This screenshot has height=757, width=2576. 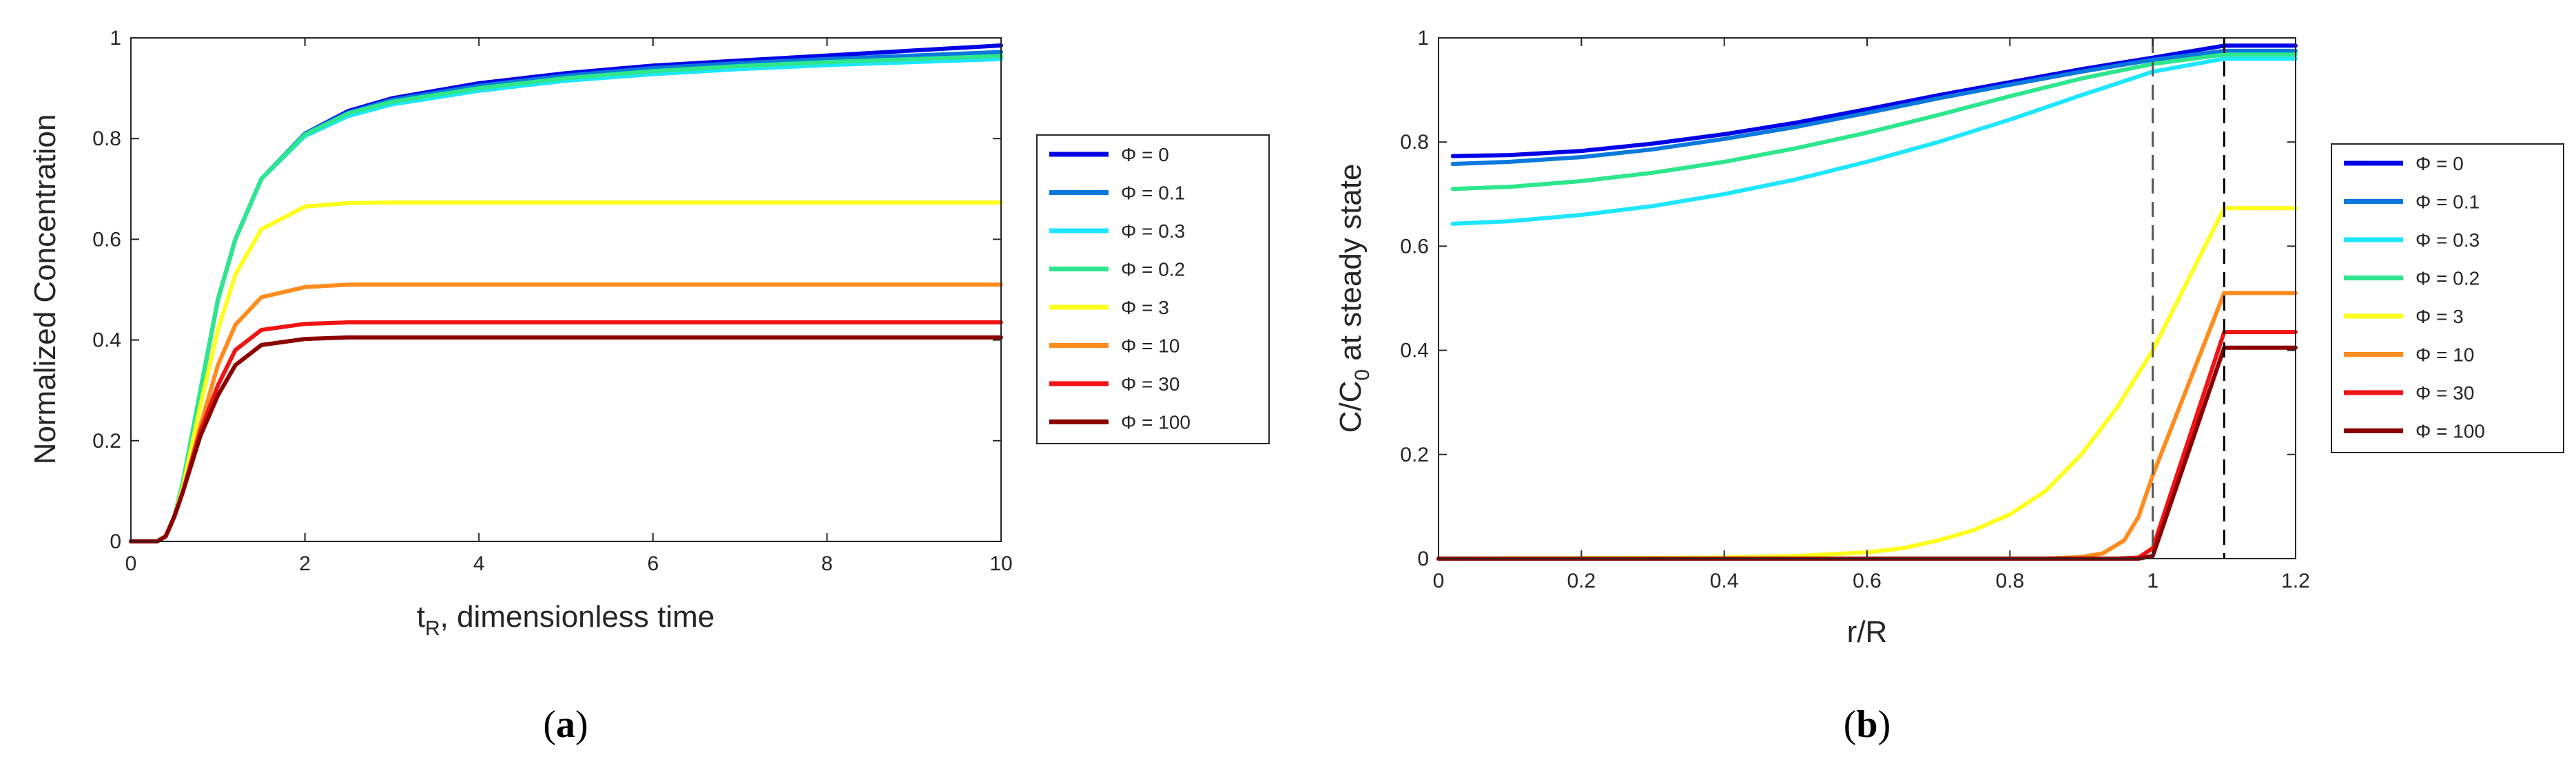 What do you see at coordinates (1150, 384) in the screenshot?
I see `chart-a-legend-label-6: Φ = 30` at bounding box center [1150, 384].